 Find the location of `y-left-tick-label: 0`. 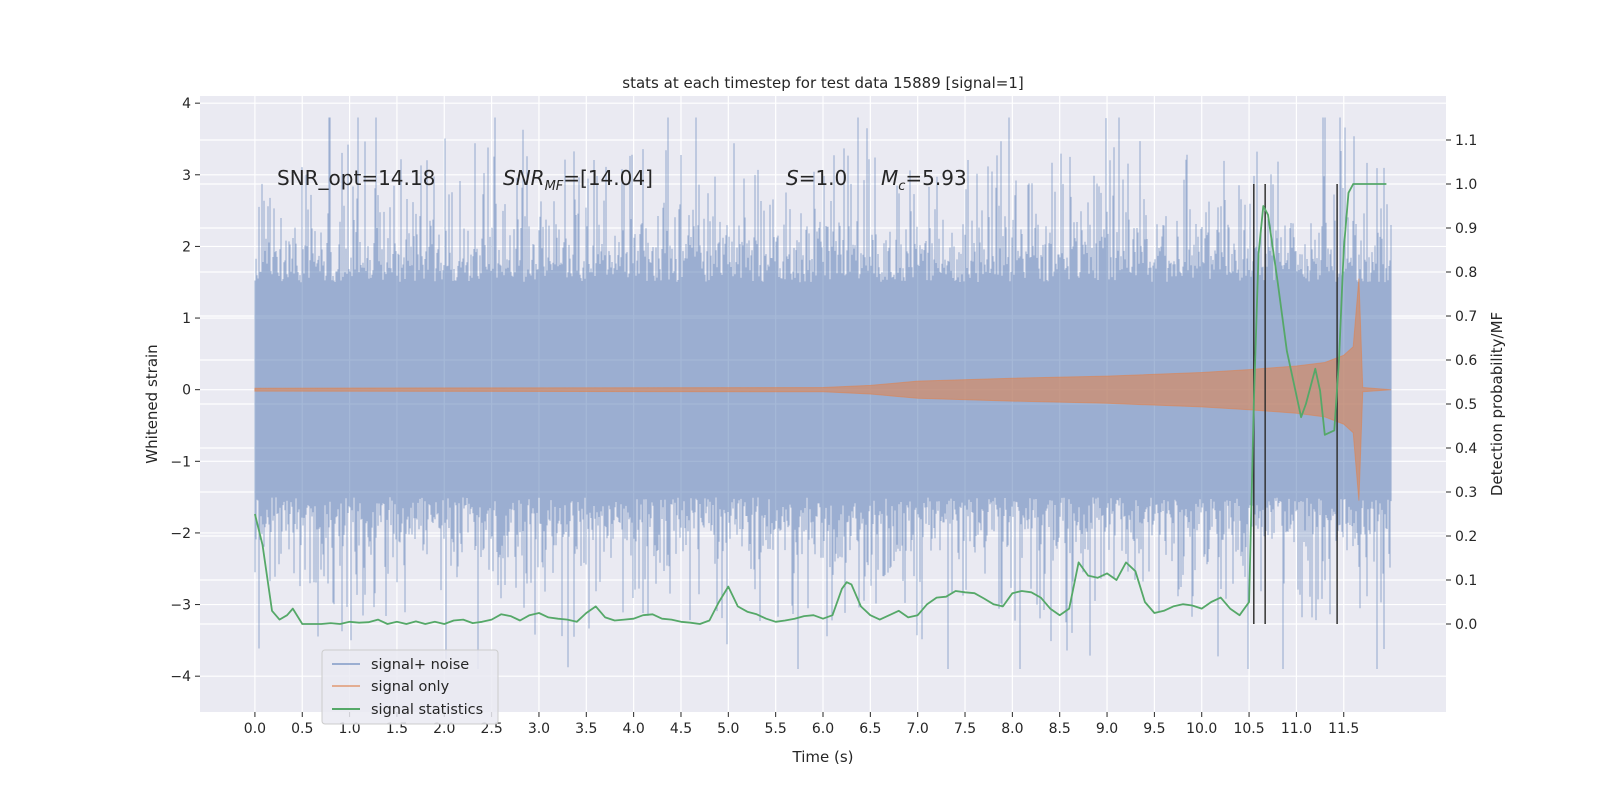

y-left-tick-label: 0 is located at coordinates (186, 391).